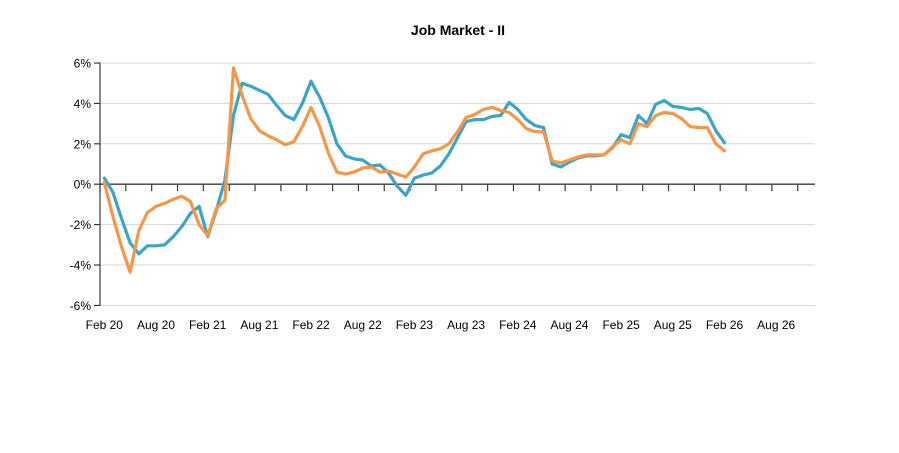  Describe the element at coordinates (81, 306) in the screenshot. I see `y-axis-label: -6%` at that location.